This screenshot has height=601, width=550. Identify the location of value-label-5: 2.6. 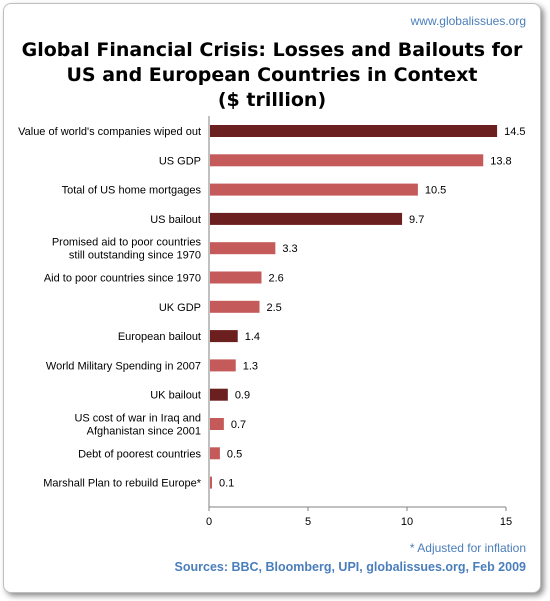
(275, 279).